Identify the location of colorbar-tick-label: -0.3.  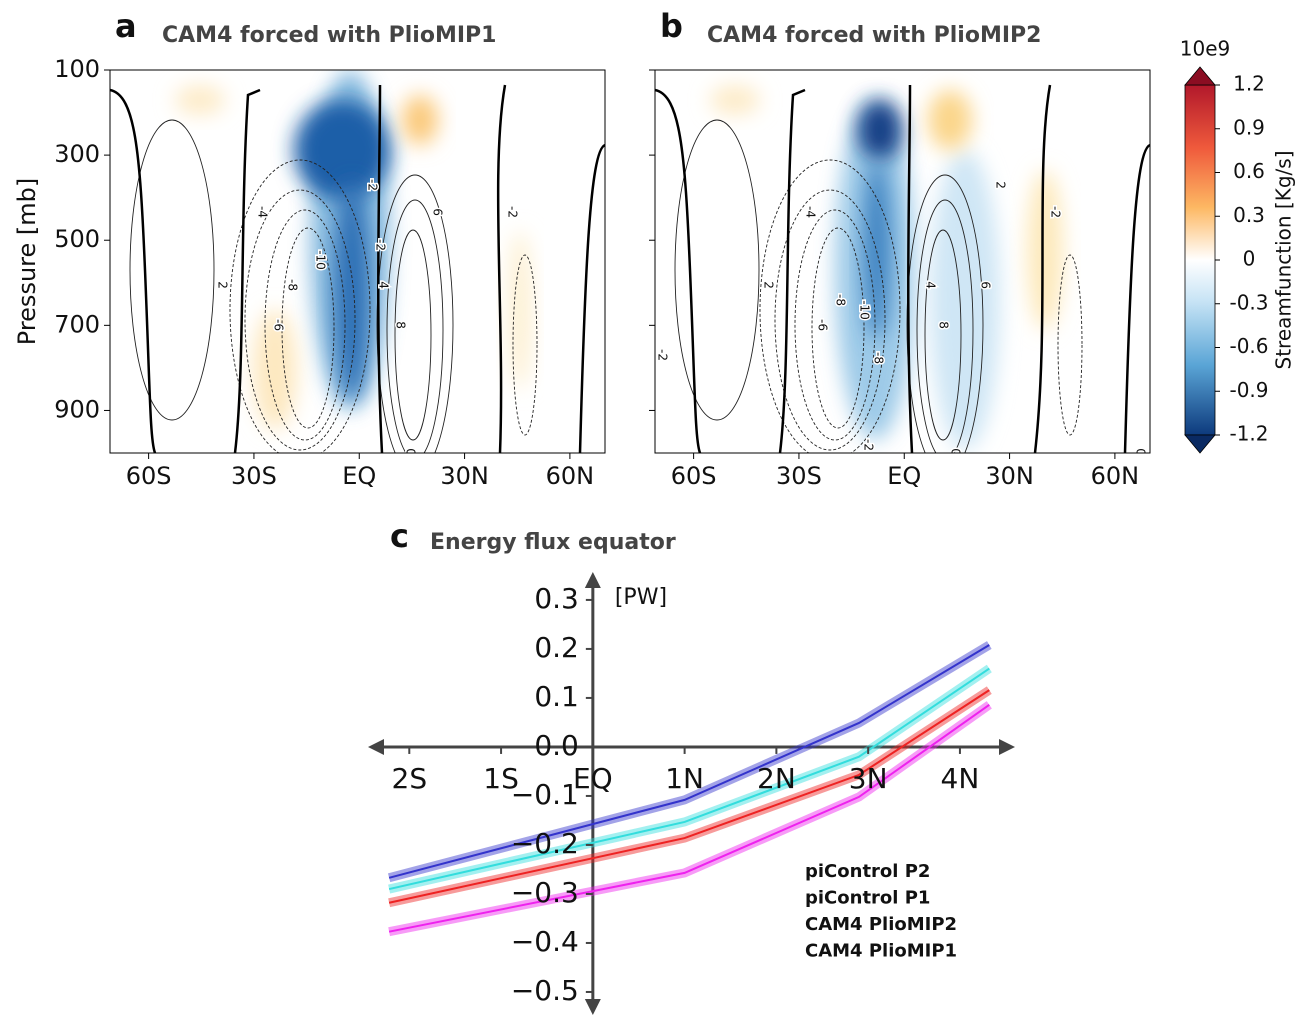
(1248, 302).